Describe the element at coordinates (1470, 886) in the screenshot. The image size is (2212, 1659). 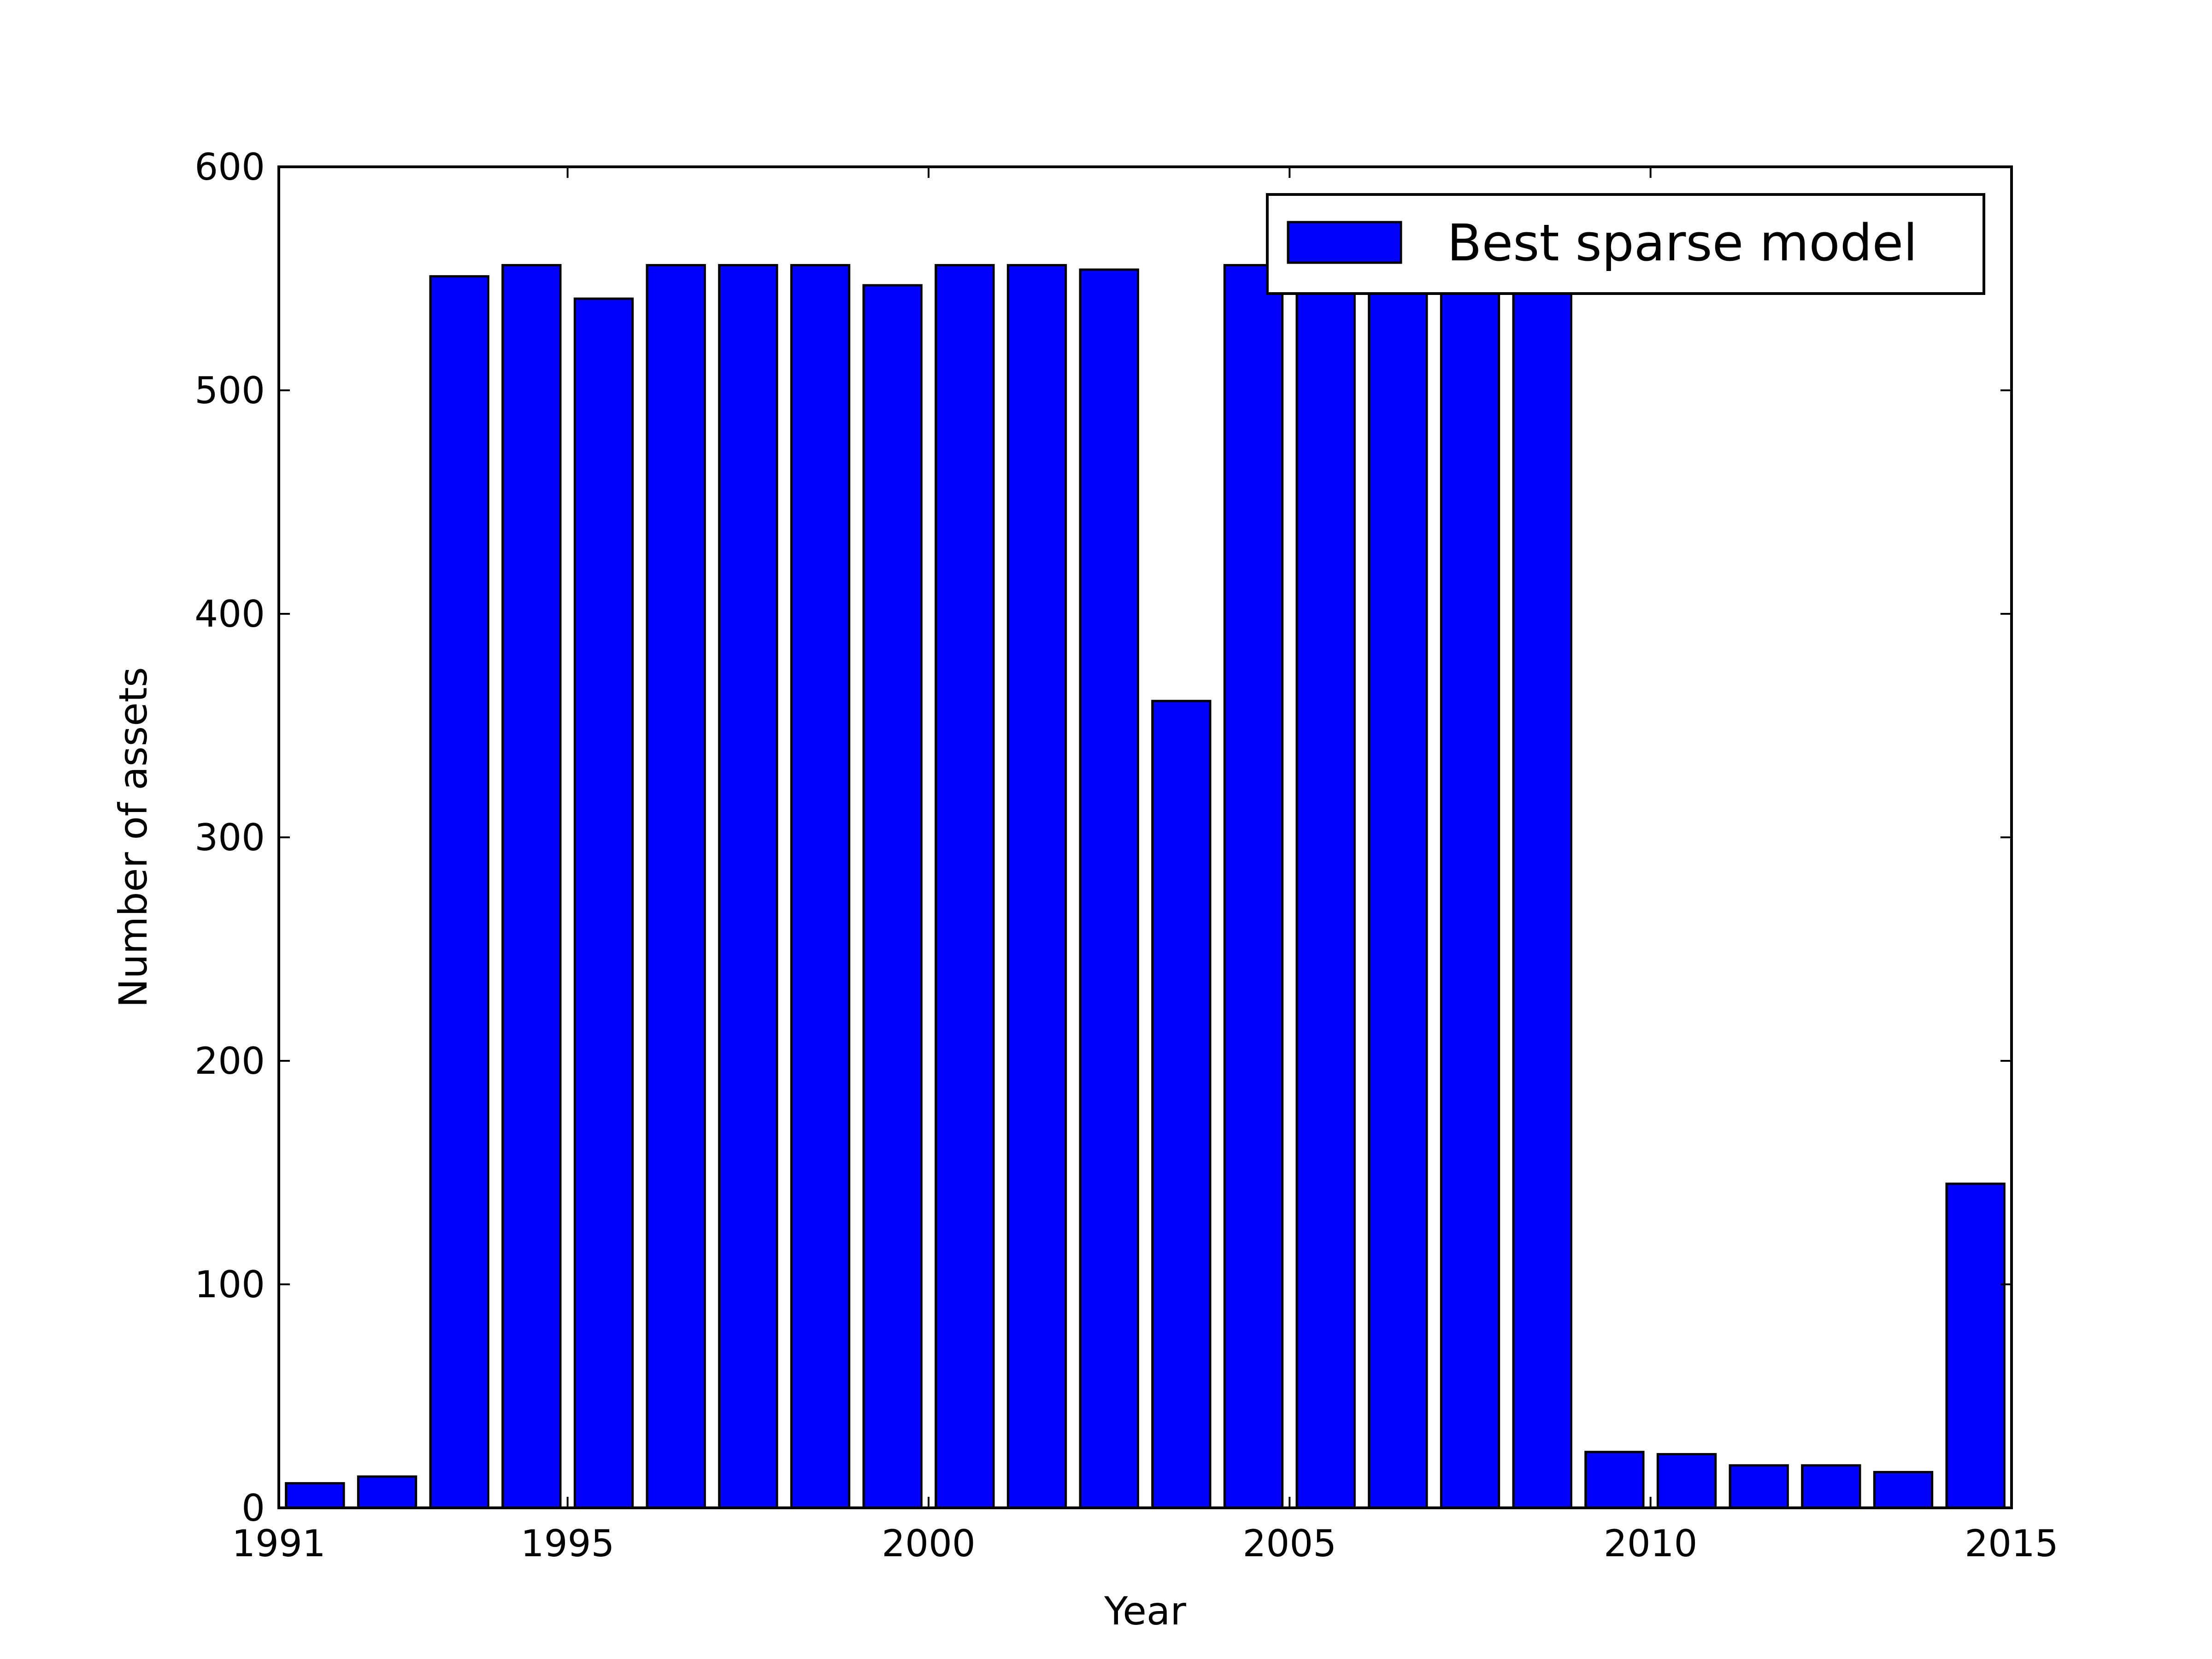
I see `bar-2007` at that location.